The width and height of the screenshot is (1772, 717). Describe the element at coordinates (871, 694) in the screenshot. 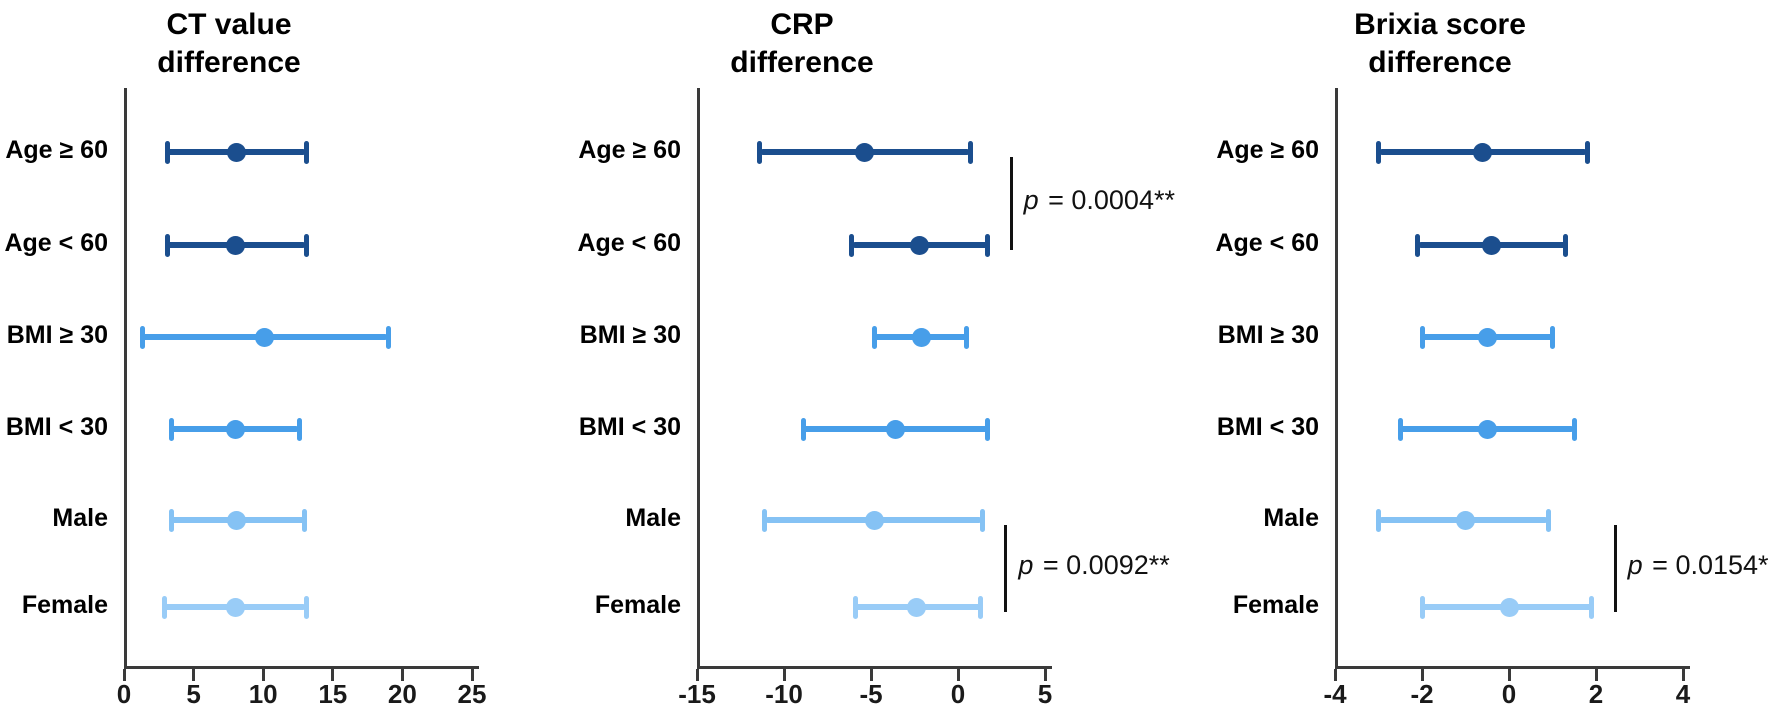

I see `x-tick-label: -5` at that location.